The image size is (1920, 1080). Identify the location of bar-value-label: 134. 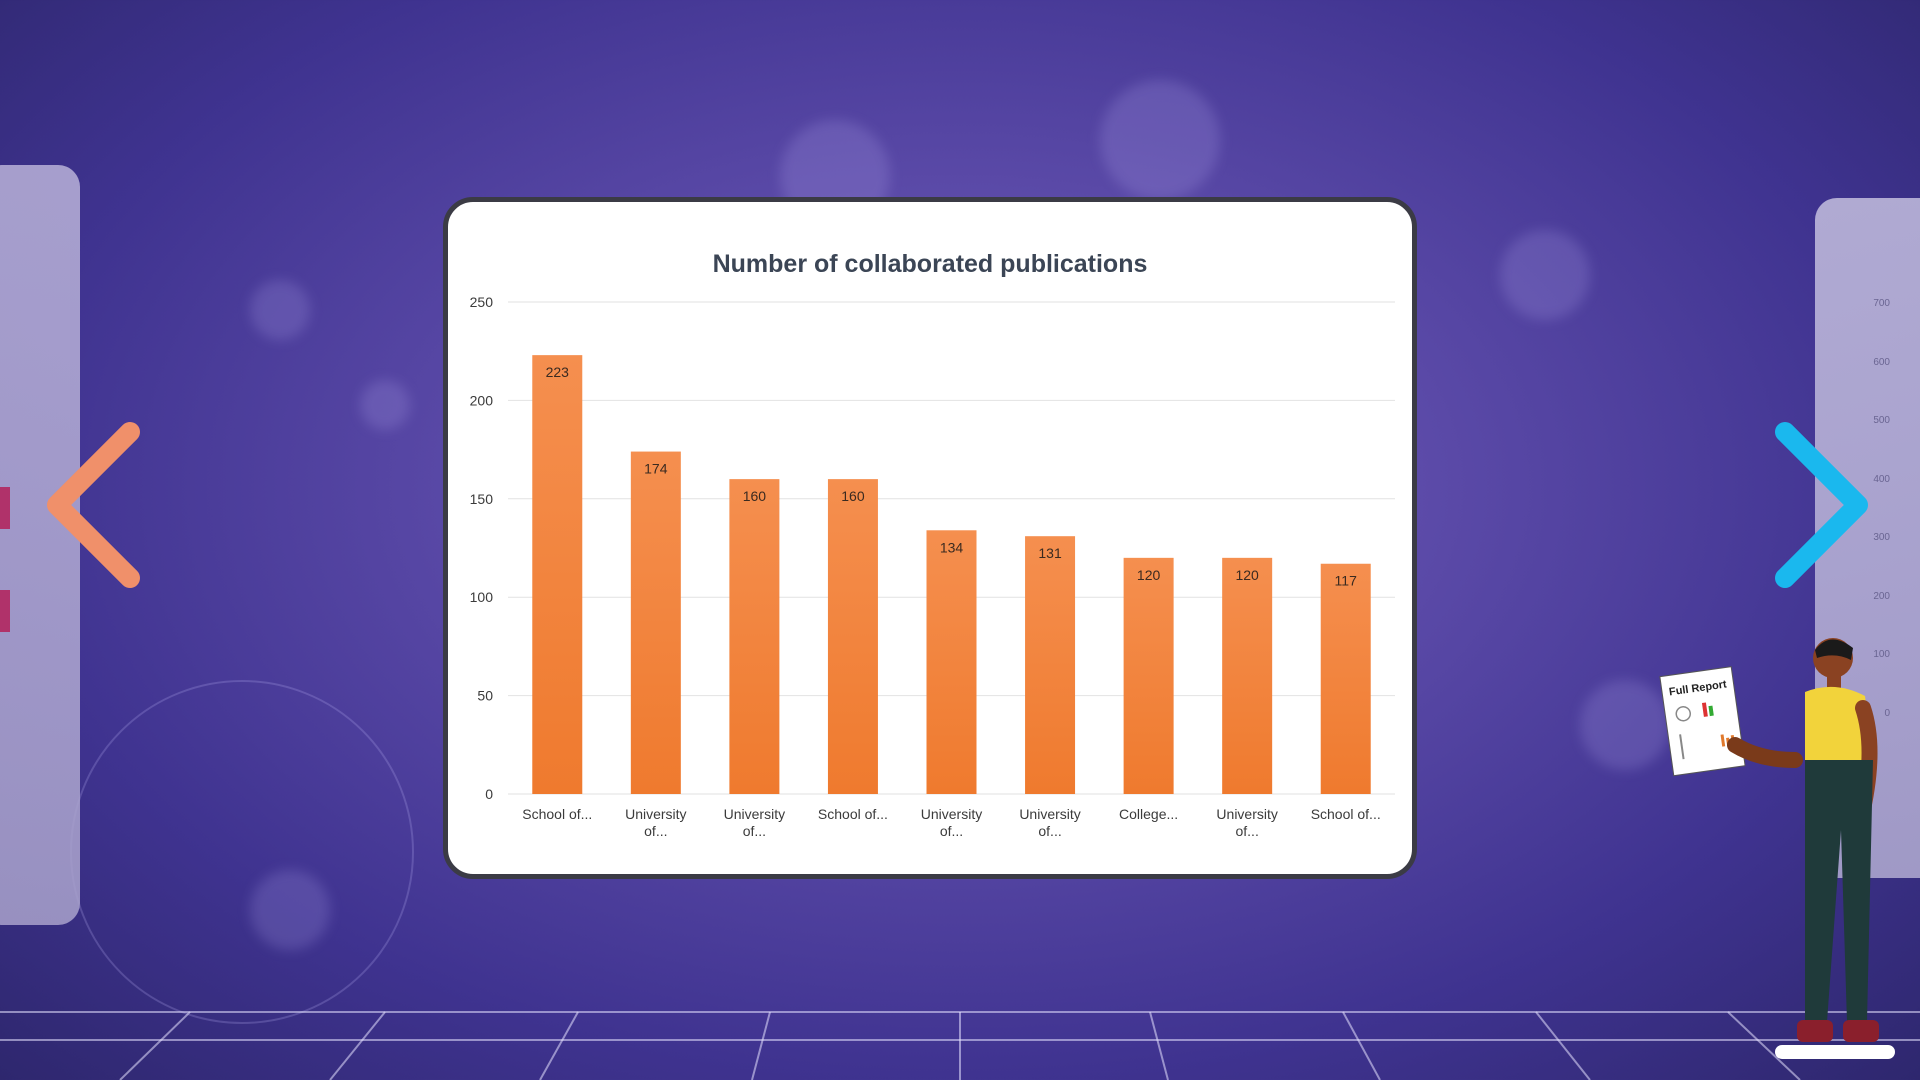
(952, 547).